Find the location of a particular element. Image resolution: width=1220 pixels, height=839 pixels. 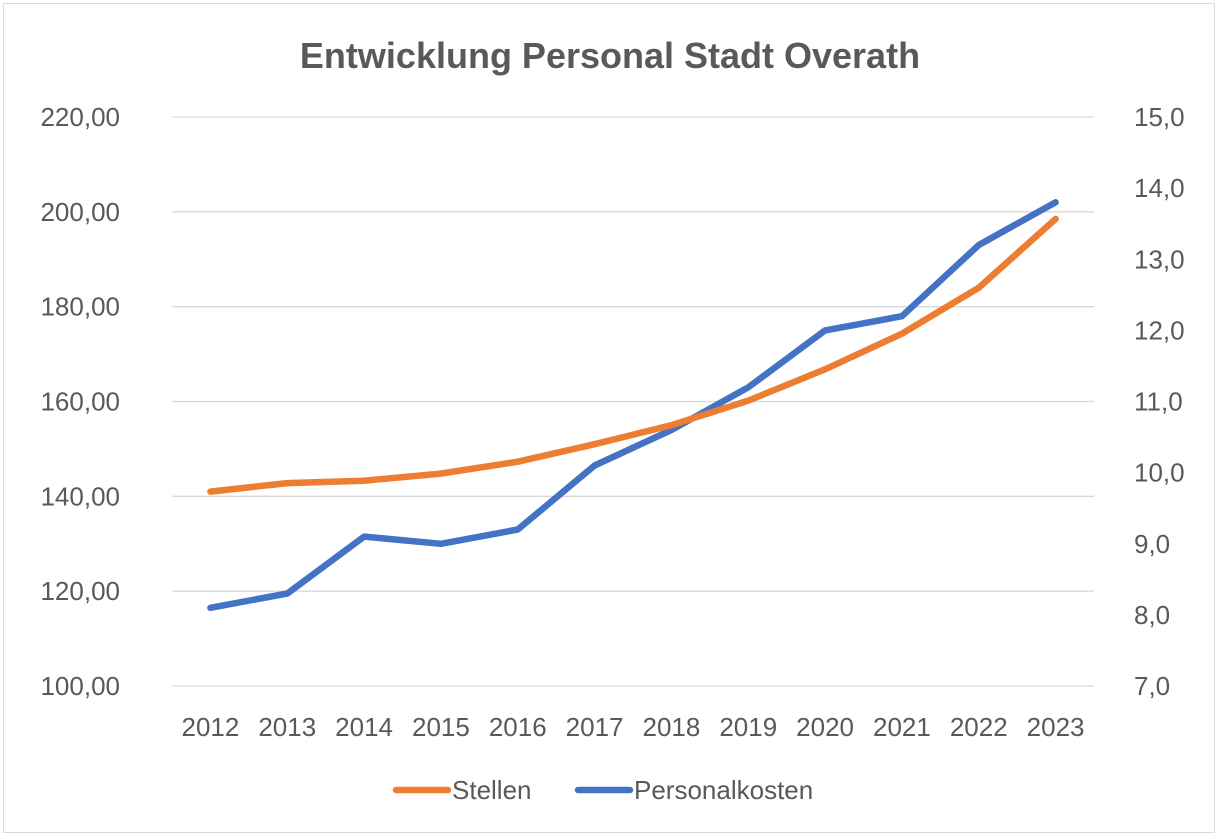

right-axis: 7,0 8,0 9,0 10,0 11,0 12,0 13,0 14,0 15,0 is located at coordinates (1159, 401).